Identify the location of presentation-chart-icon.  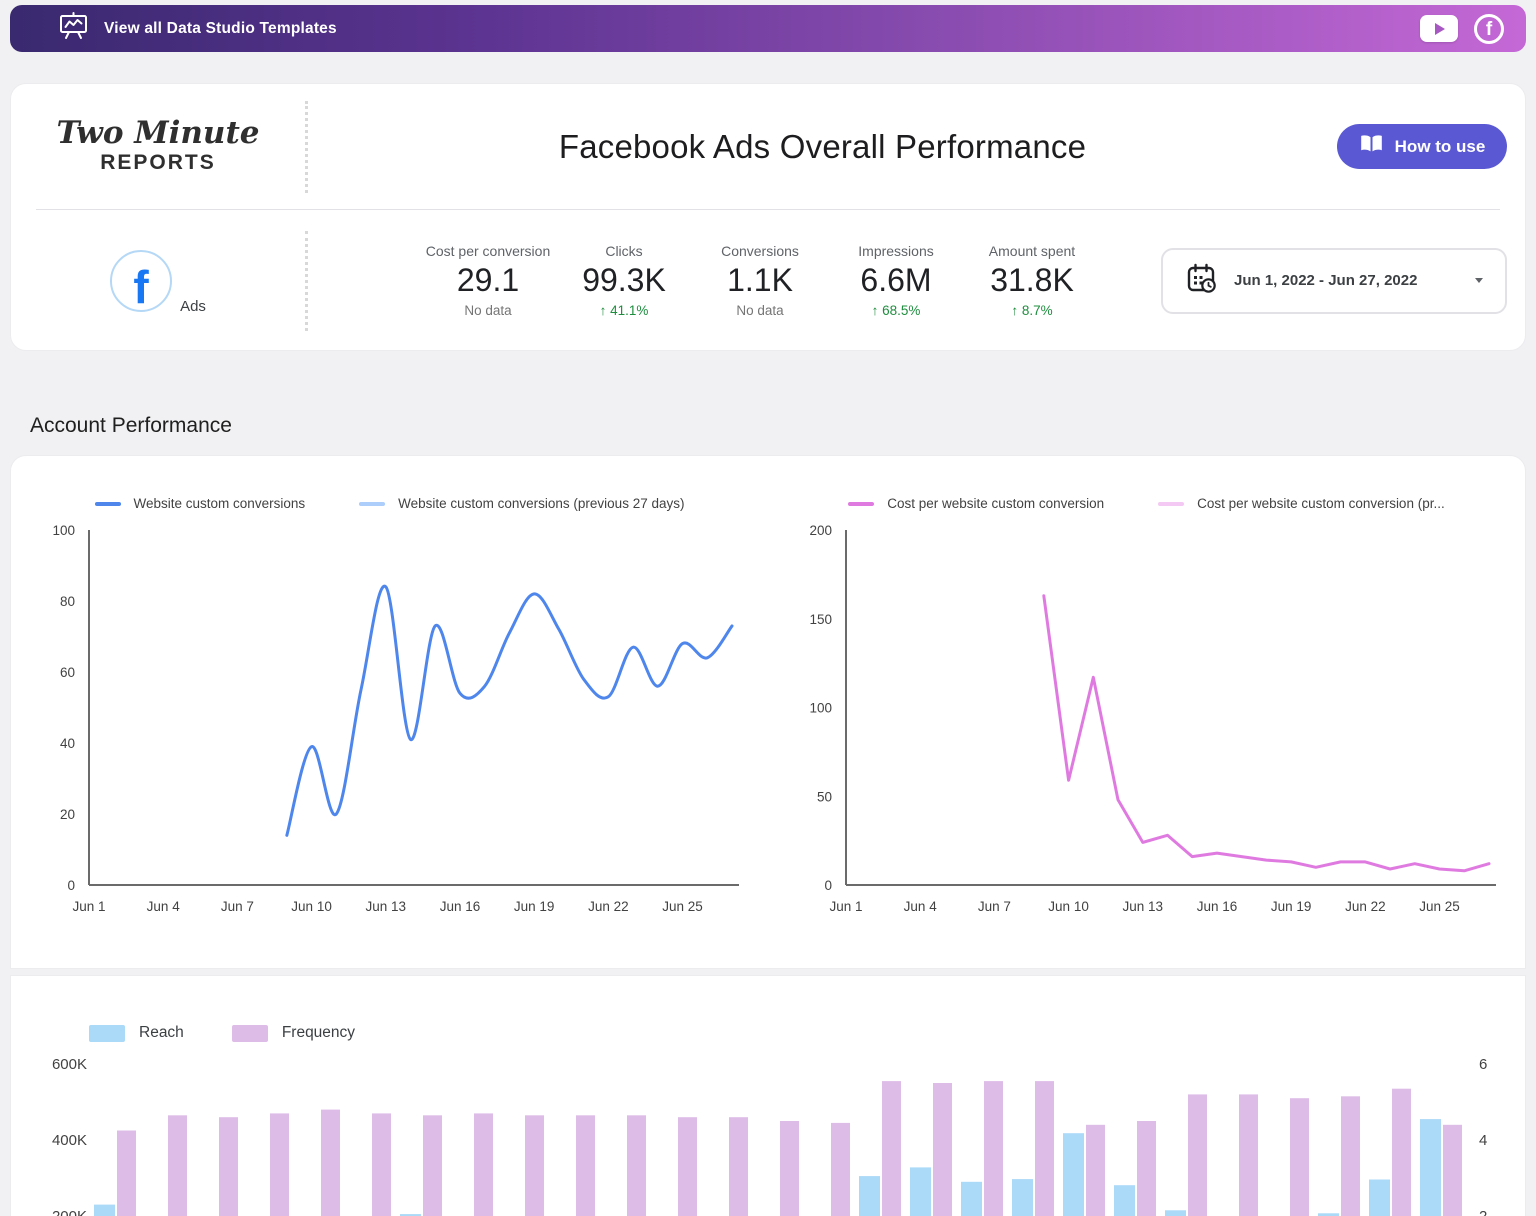
(73, 28).